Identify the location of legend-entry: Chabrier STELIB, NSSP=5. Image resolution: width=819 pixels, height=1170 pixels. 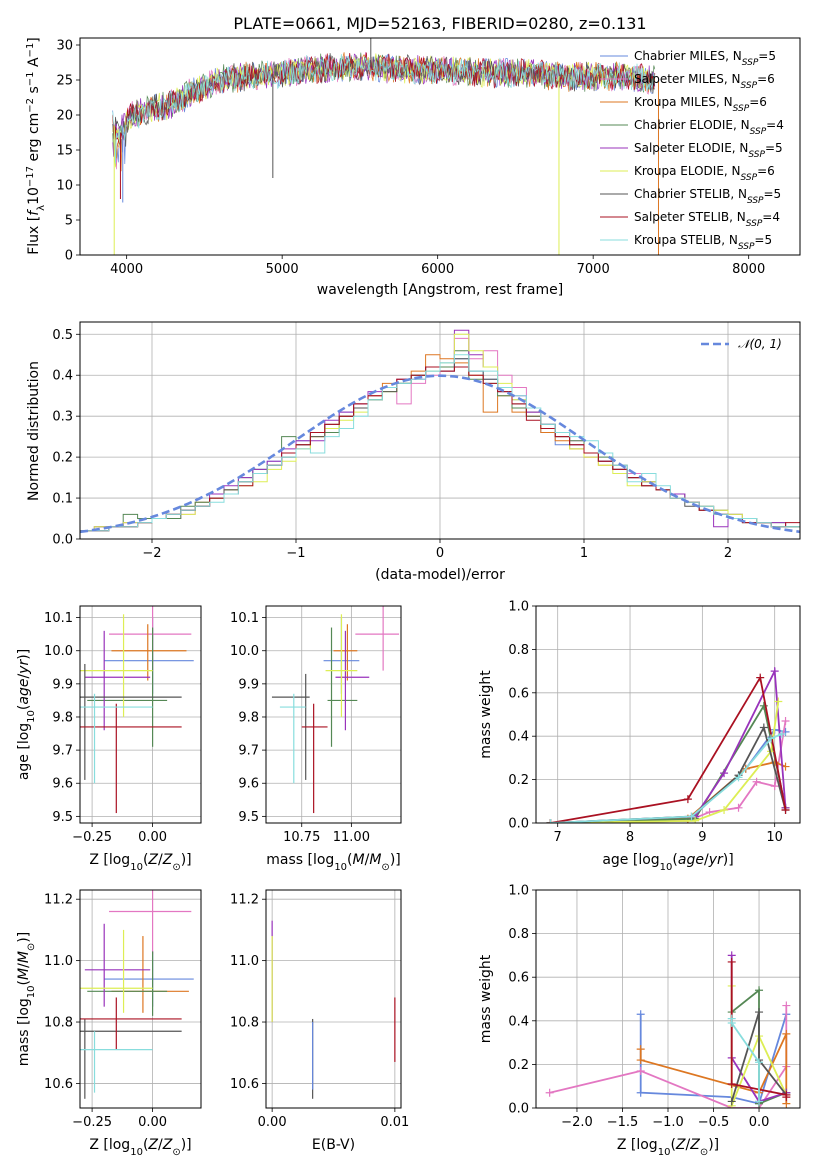
(707, 196).